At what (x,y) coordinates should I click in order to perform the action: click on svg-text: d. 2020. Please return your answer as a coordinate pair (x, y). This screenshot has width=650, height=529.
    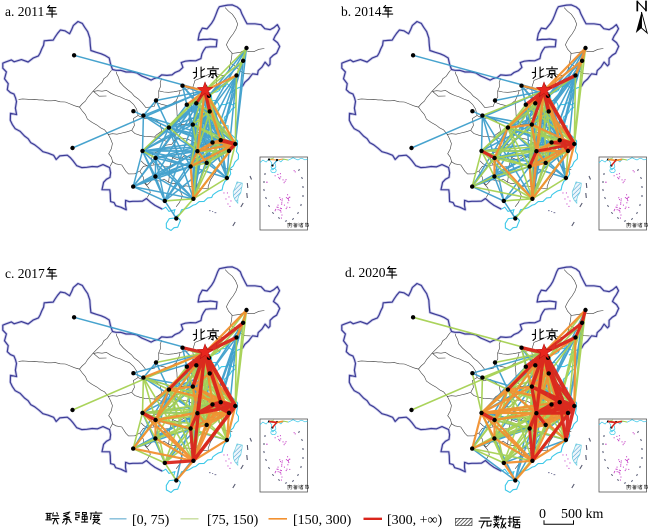
    Looking at the image, I should click on (365, 272).